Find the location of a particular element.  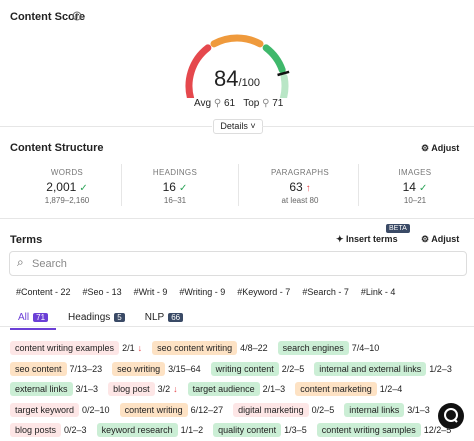

term-count: 1/1–2 is located at coordinates (192, 430).